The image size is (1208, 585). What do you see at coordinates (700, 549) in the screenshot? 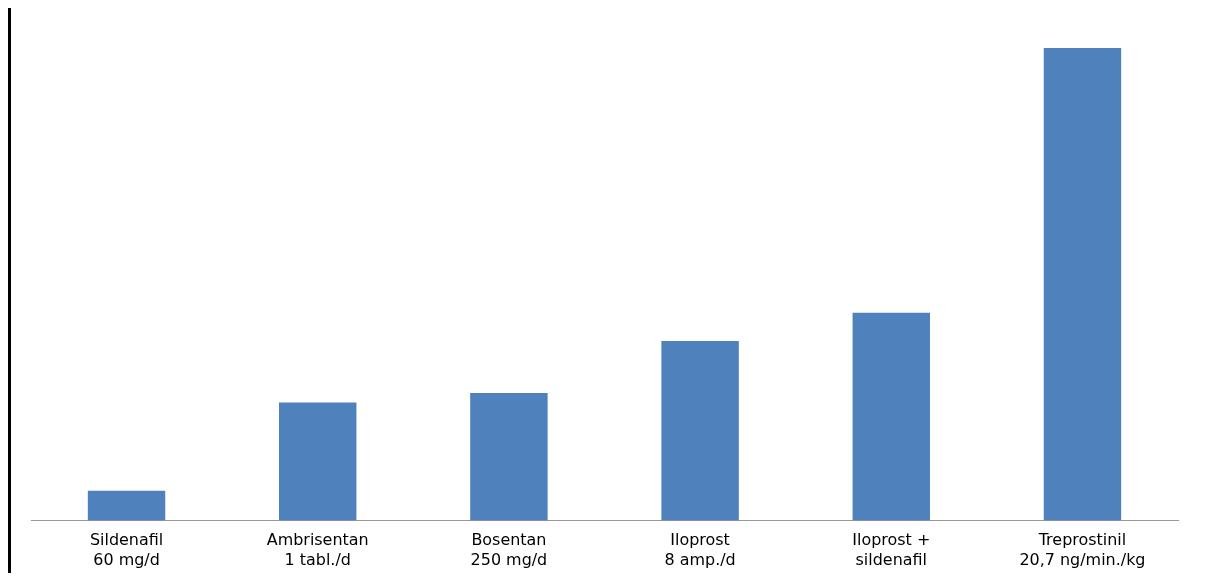
I see `x-tick-label: Iloprost 8 amp./d` at bounding box center [700, 549].